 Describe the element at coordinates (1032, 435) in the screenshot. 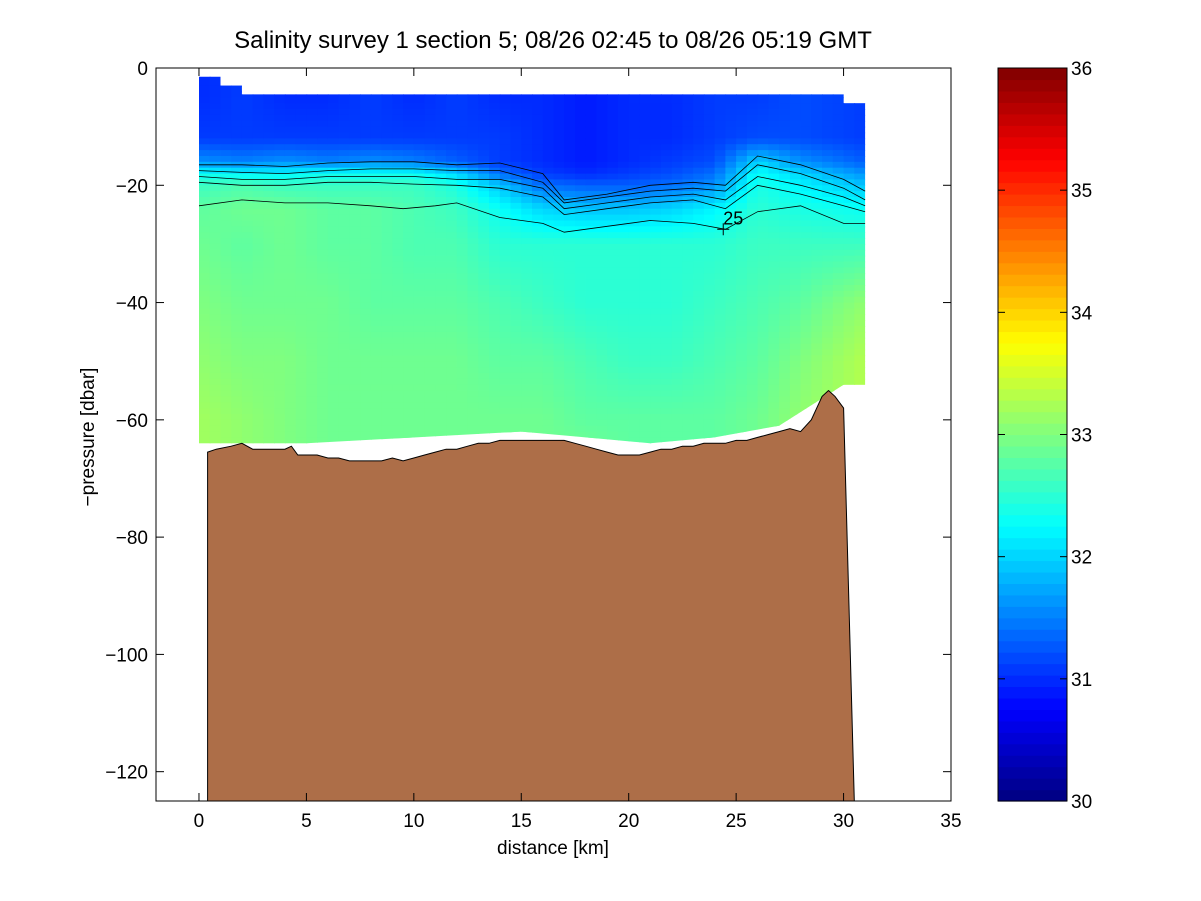

I see `colorbar` at that location.